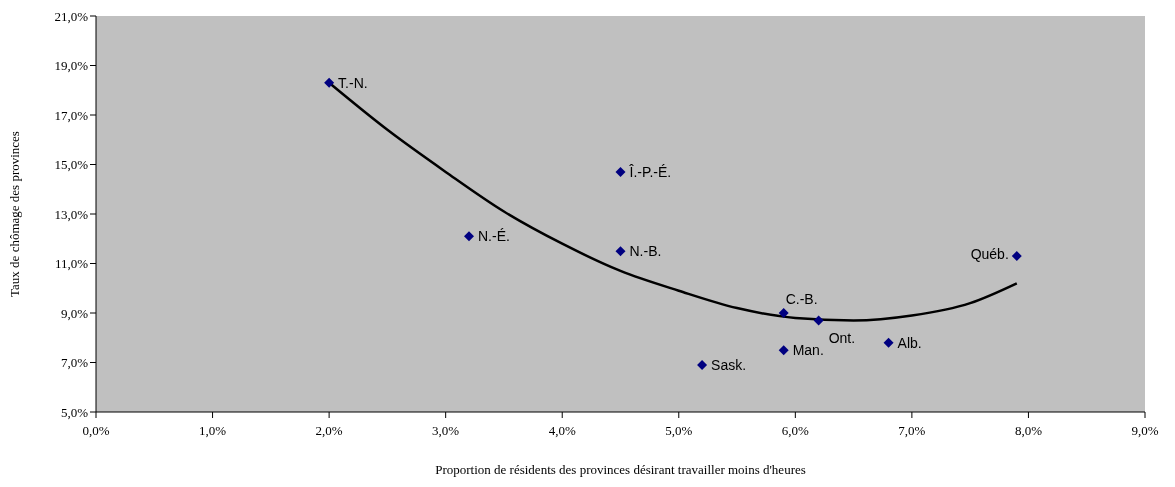  I want to click on x-tick-label: 9,0%, so click(1145, 431).